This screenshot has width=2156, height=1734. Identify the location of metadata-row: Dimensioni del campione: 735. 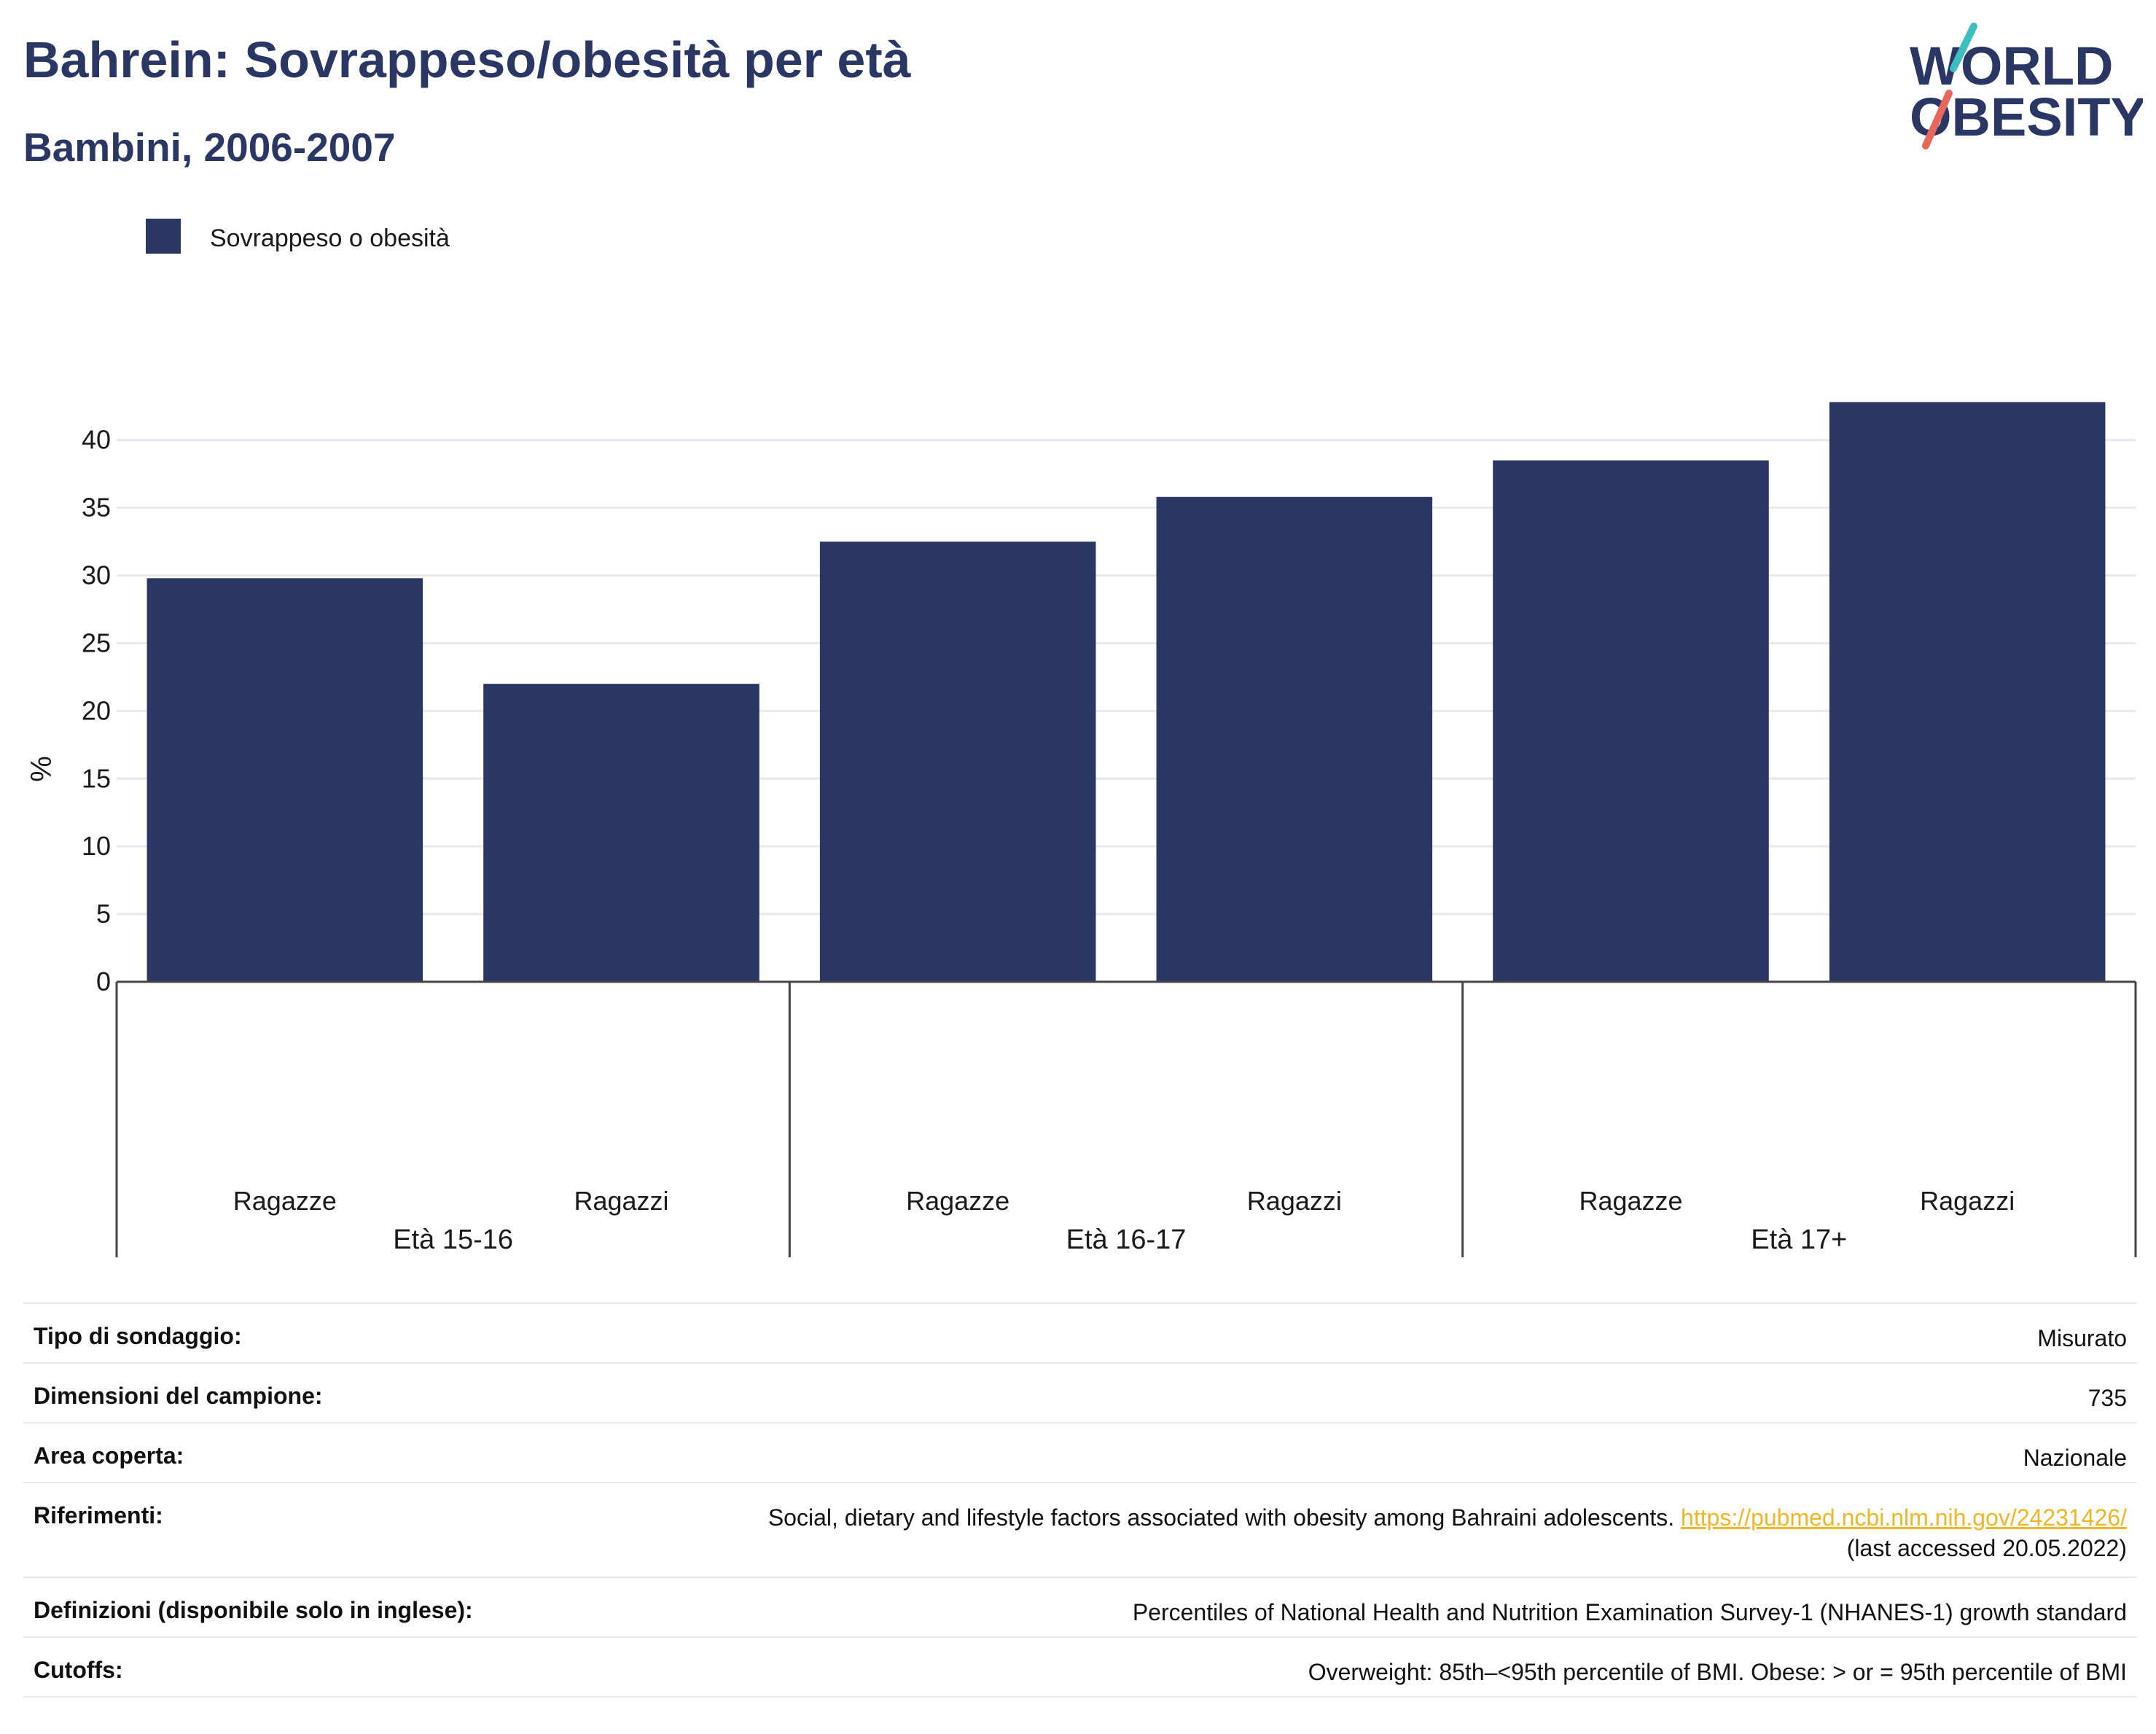
(1080, 1393).